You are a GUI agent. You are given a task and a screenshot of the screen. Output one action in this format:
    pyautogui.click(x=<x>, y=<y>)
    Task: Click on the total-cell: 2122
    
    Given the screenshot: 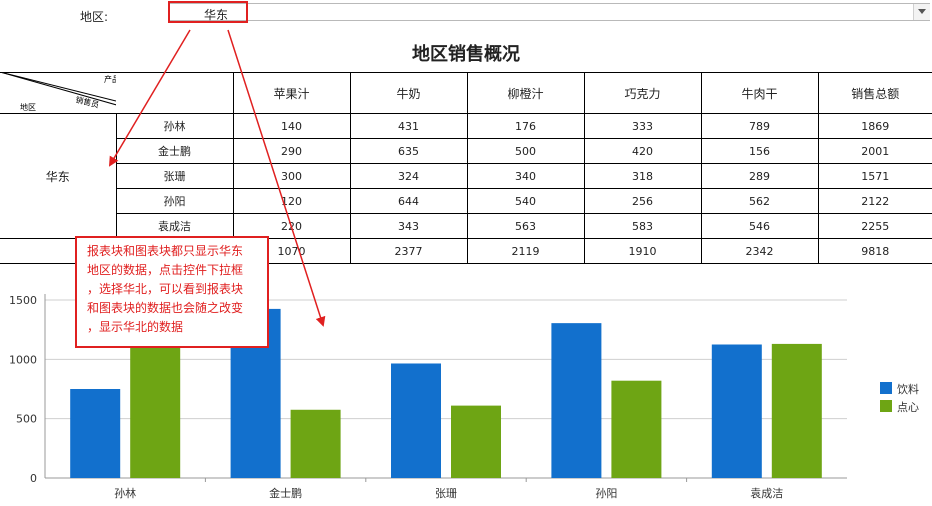 What is the action you would take?
    pyautogui.click(x=874, y=201)
    